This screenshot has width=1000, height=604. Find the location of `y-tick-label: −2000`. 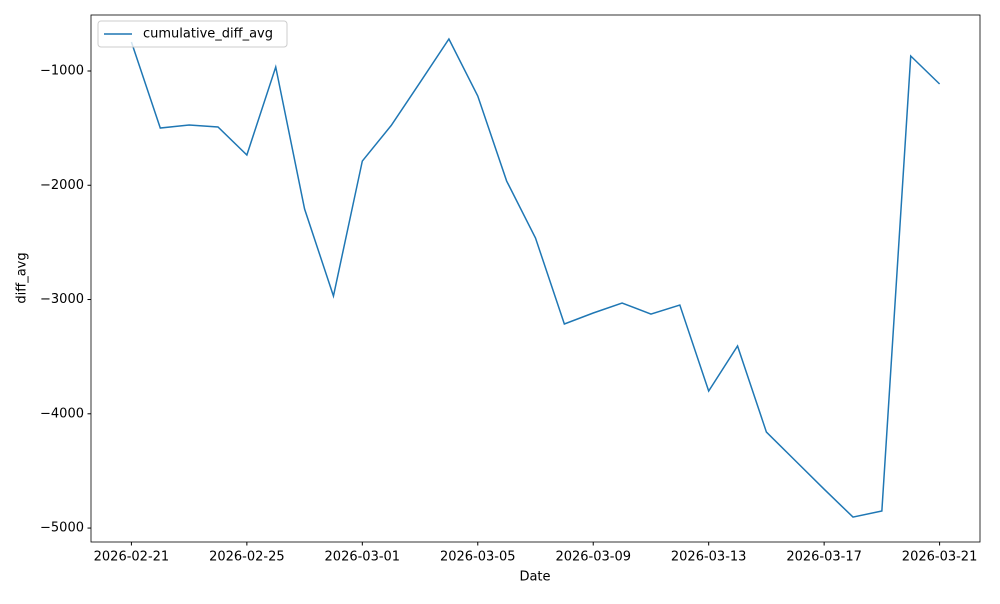

y-tick-label: −2000 is located at coordinates (62, 185).